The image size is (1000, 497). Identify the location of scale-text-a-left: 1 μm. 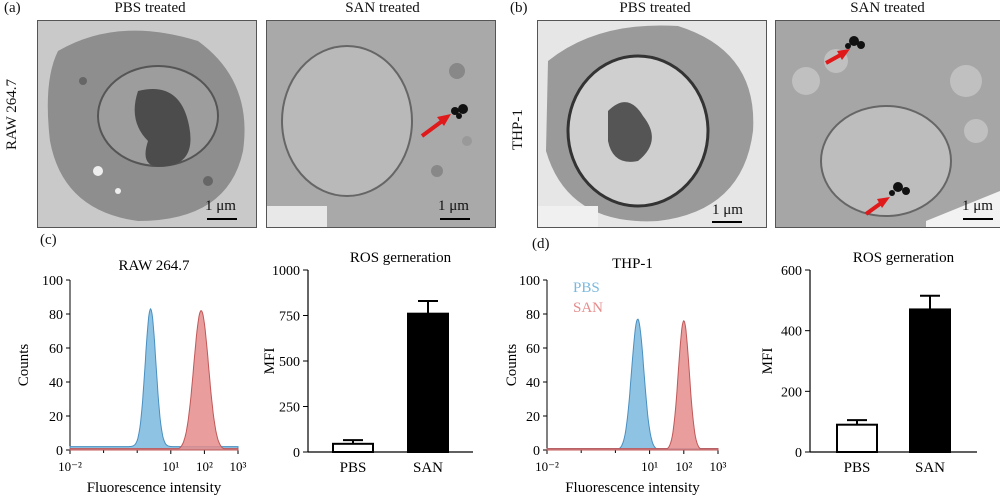
(220, 206).